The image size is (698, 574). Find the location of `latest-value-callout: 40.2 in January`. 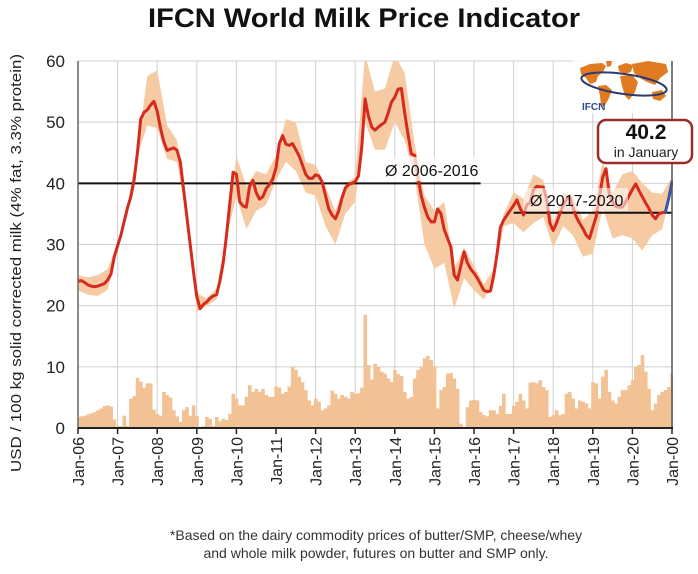

latest-value-callout: 40.2 in January is located at coordinates (645, 141).